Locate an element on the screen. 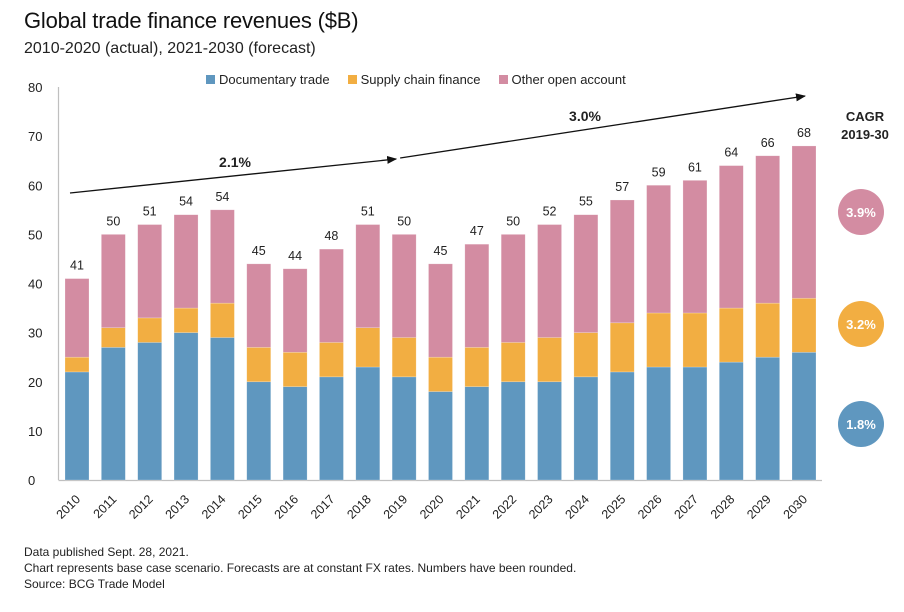 Image resolution: width=904 pixels, height=612 pixels. legend-label: Supply chain finance is located at coordinates (420, 79).